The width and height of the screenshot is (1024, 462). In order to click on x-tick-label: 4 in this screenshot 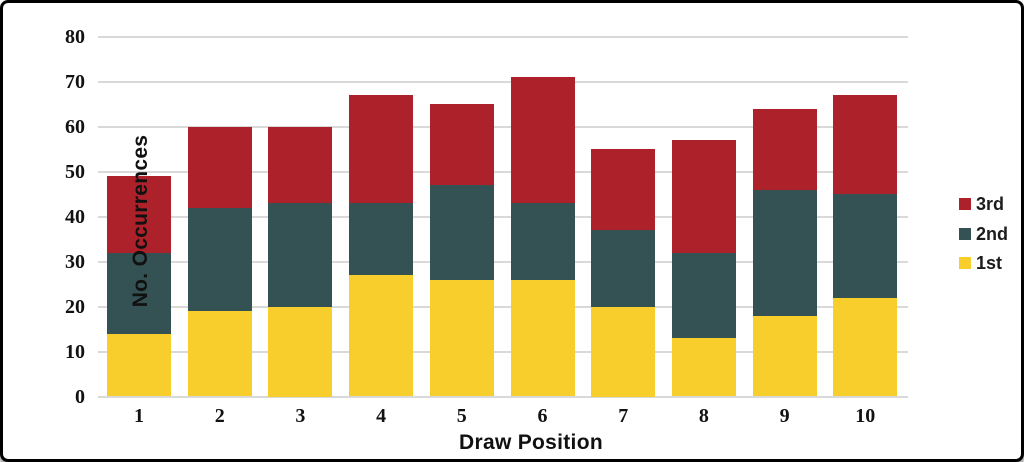, I will do `click(381, 416)`.